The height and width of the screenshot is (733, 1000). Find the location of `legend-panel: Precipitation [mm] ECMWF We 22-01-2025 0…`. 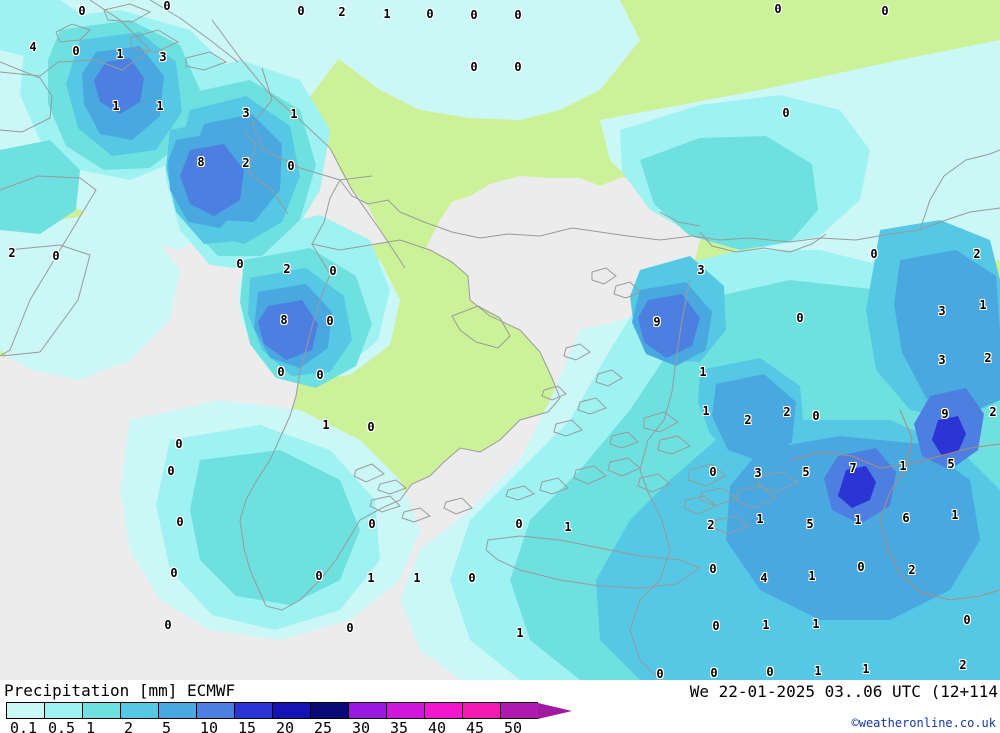

legend-panel: Precipitation [mm] ECMWF We 22-01-2025 0… is located at coordinates (500, 706).